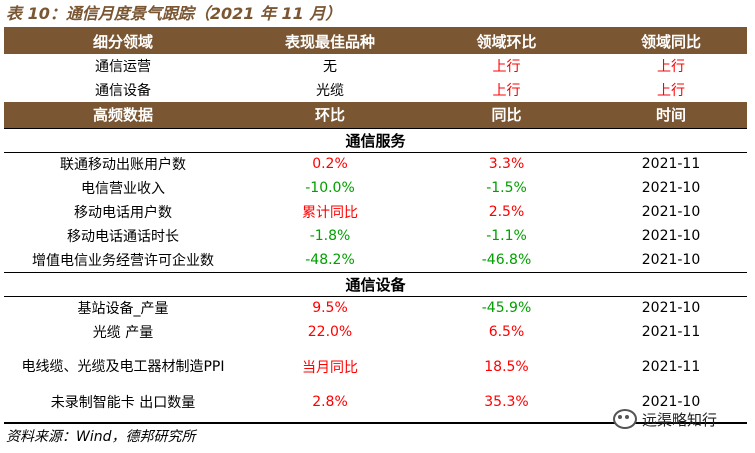 This screenshot has height=453, width=755. I want to click on item-cell: 未录制智能卡 出口数量, so click(123, 402).